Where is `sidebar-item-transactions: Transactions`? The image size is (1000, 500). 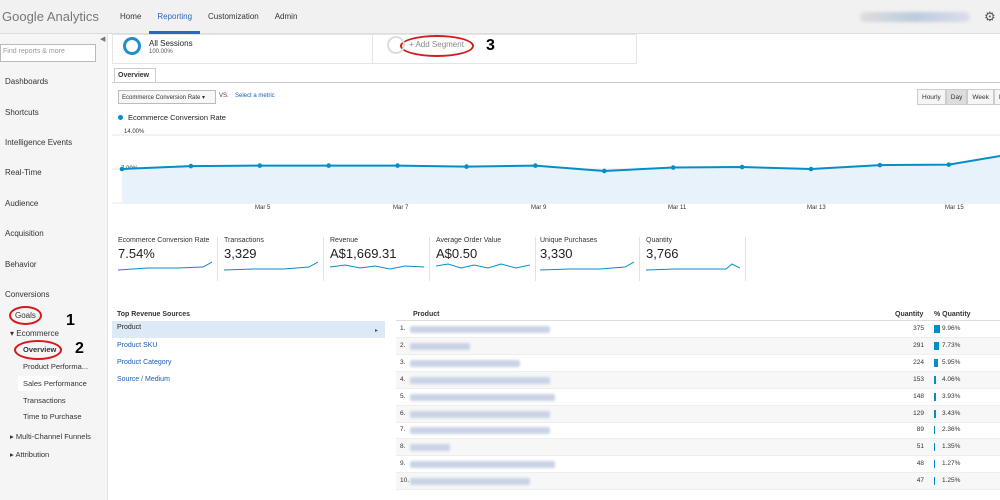
sidebar-item-transactions: Transactions is located at coordinates (44, 400).